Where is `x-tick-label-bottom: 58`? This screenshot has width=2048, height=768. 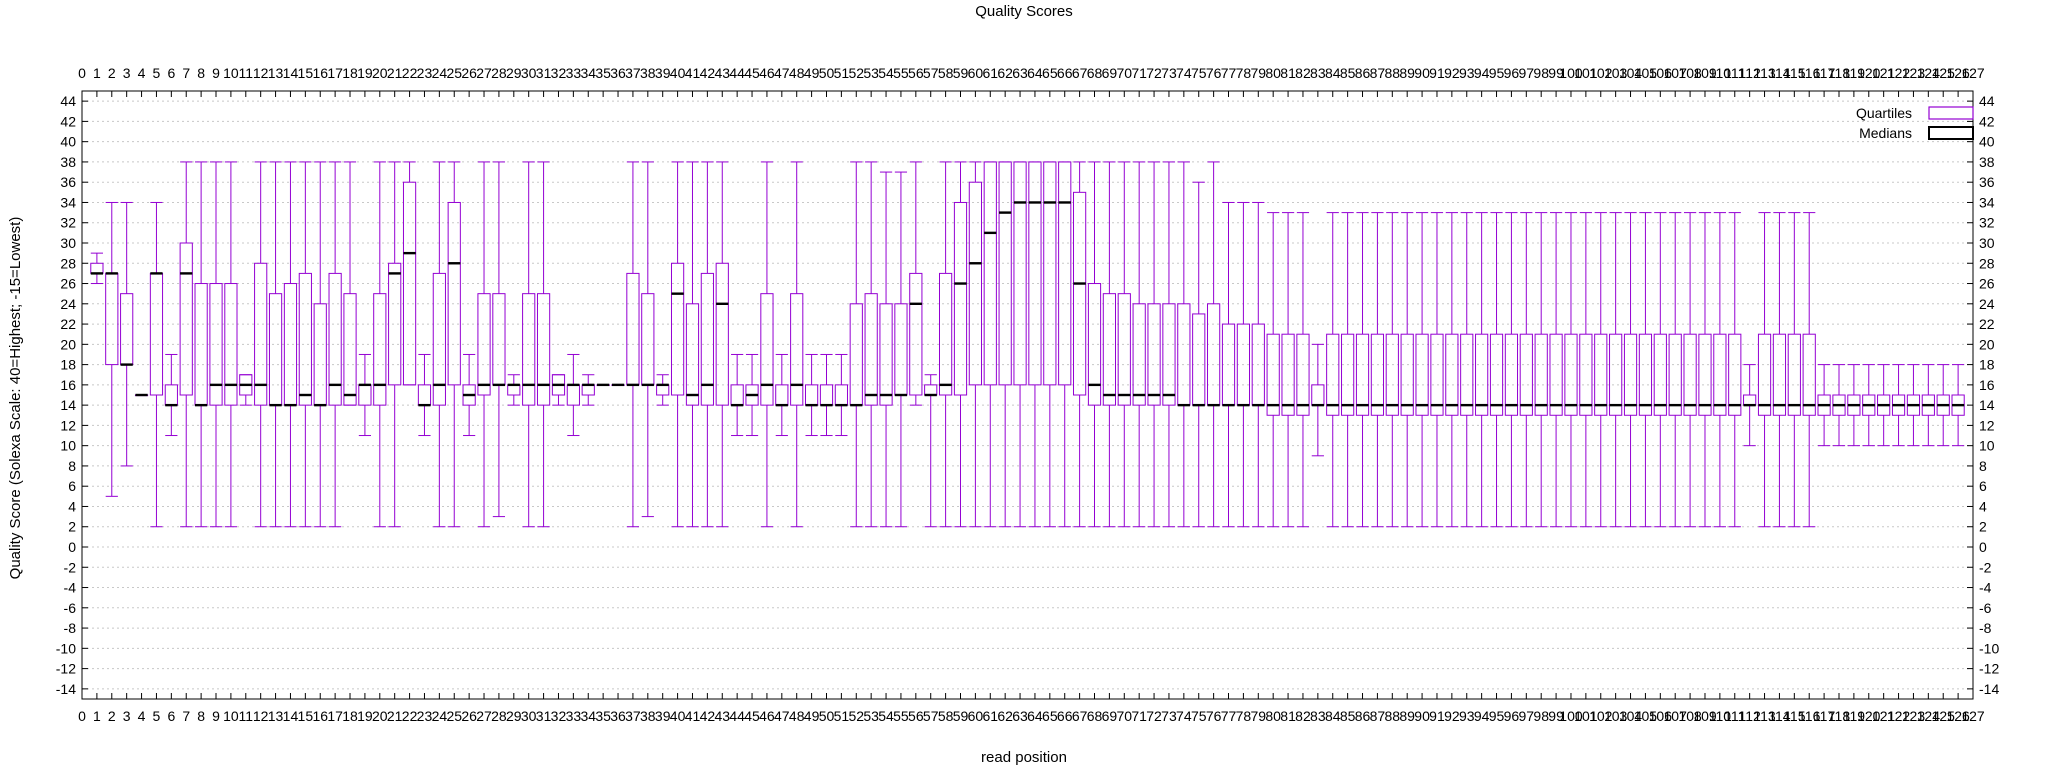 x-tick-label-bottom: 58 is located at coordinates (946, 716).